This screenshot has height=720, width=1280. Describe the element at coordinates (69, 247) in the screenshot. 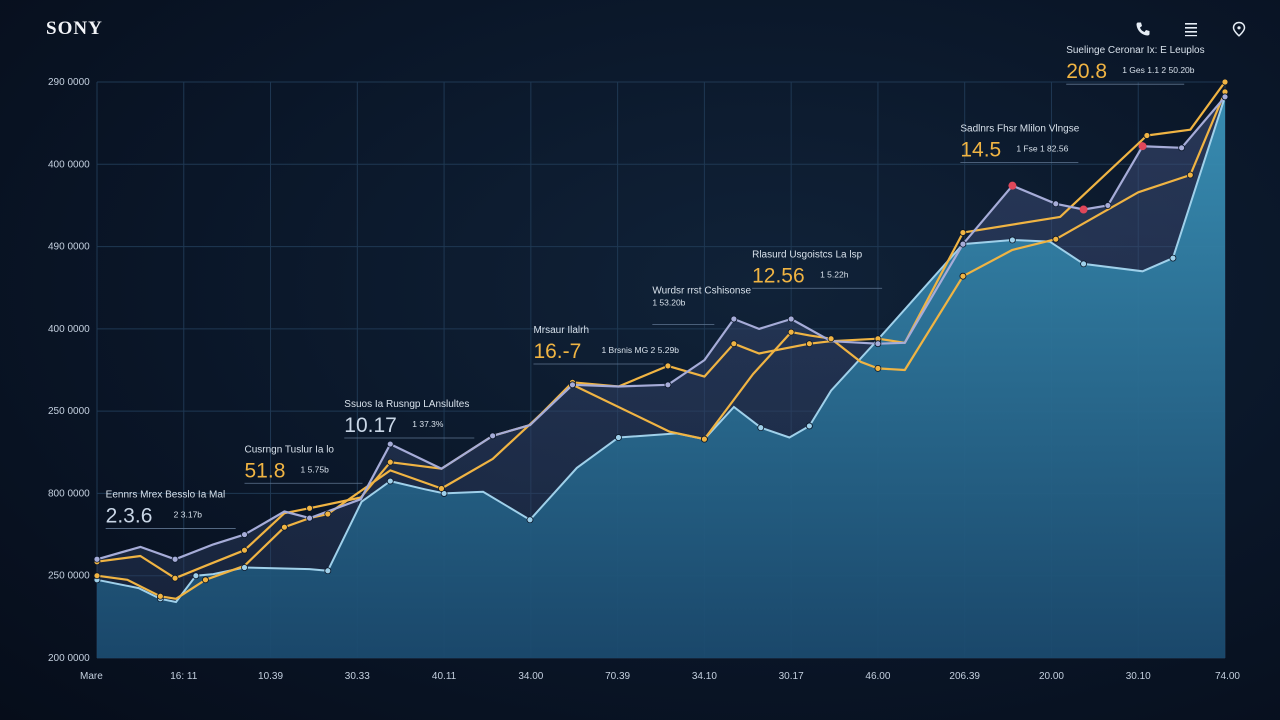

I see `y-tick-label: 490 0000` at that location.